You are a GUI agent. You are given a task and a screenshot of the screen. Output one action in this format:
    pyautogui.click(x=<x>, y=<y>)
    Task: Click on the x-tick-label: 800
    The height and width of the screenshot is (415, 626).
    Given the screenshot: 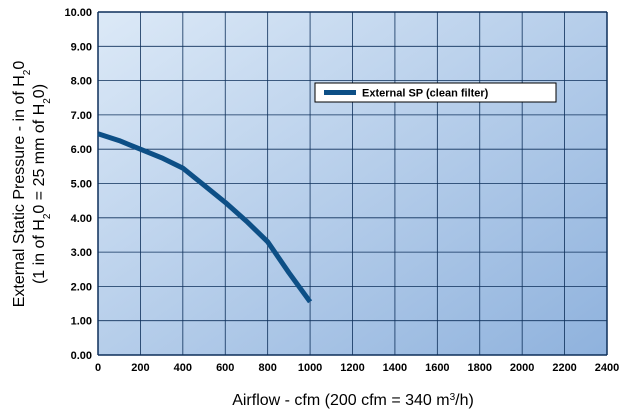 What is the action you would take?
    pyautogui.click(x=267, y=368)
    